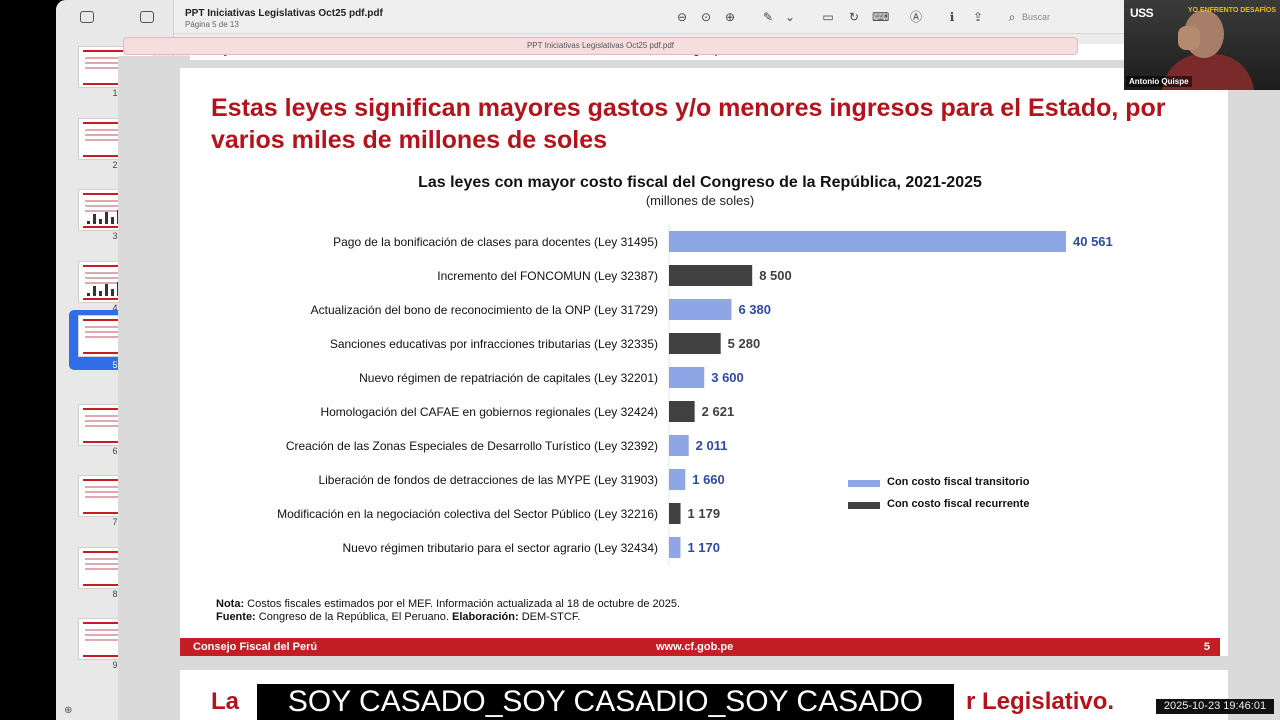 Image resolution: width=1280 pixels, height=720 pixels. Describe the element at coordinates (881, 17) in the screenshot. I see `annotate-icon: ⌨` at that location.